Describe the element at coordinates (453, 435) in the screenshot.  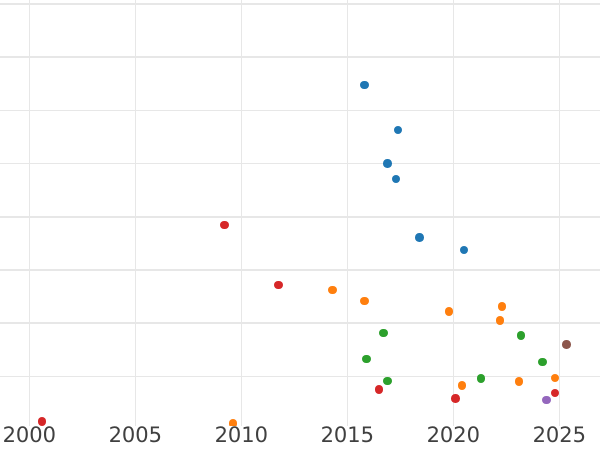
I see `x-tick-label: 2020` at that location.